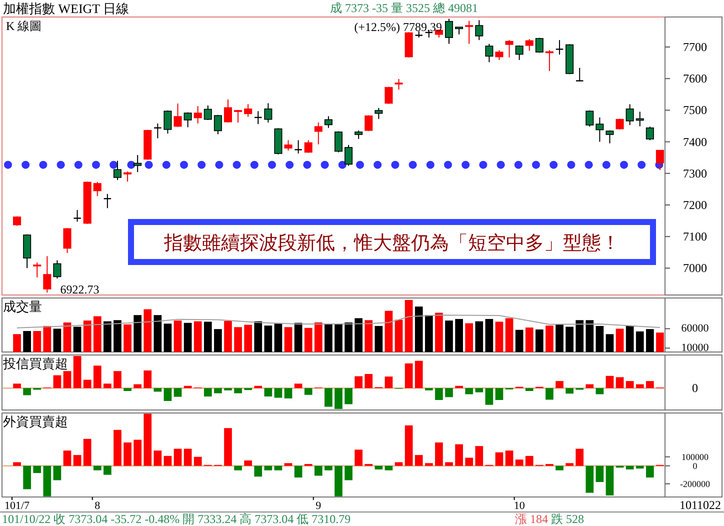 This screenshot has height=526, width=724. What do you see at coordinates (80, 289) in the screenshot?
I see `annotation: 6922.73` at bounding box center [80, 289].